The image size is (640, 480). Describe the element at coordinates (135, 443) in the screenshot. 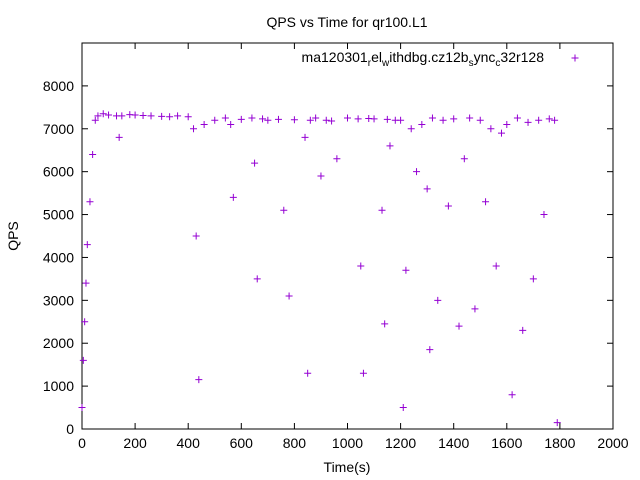

I see `x-tick-label: 200` at that location.